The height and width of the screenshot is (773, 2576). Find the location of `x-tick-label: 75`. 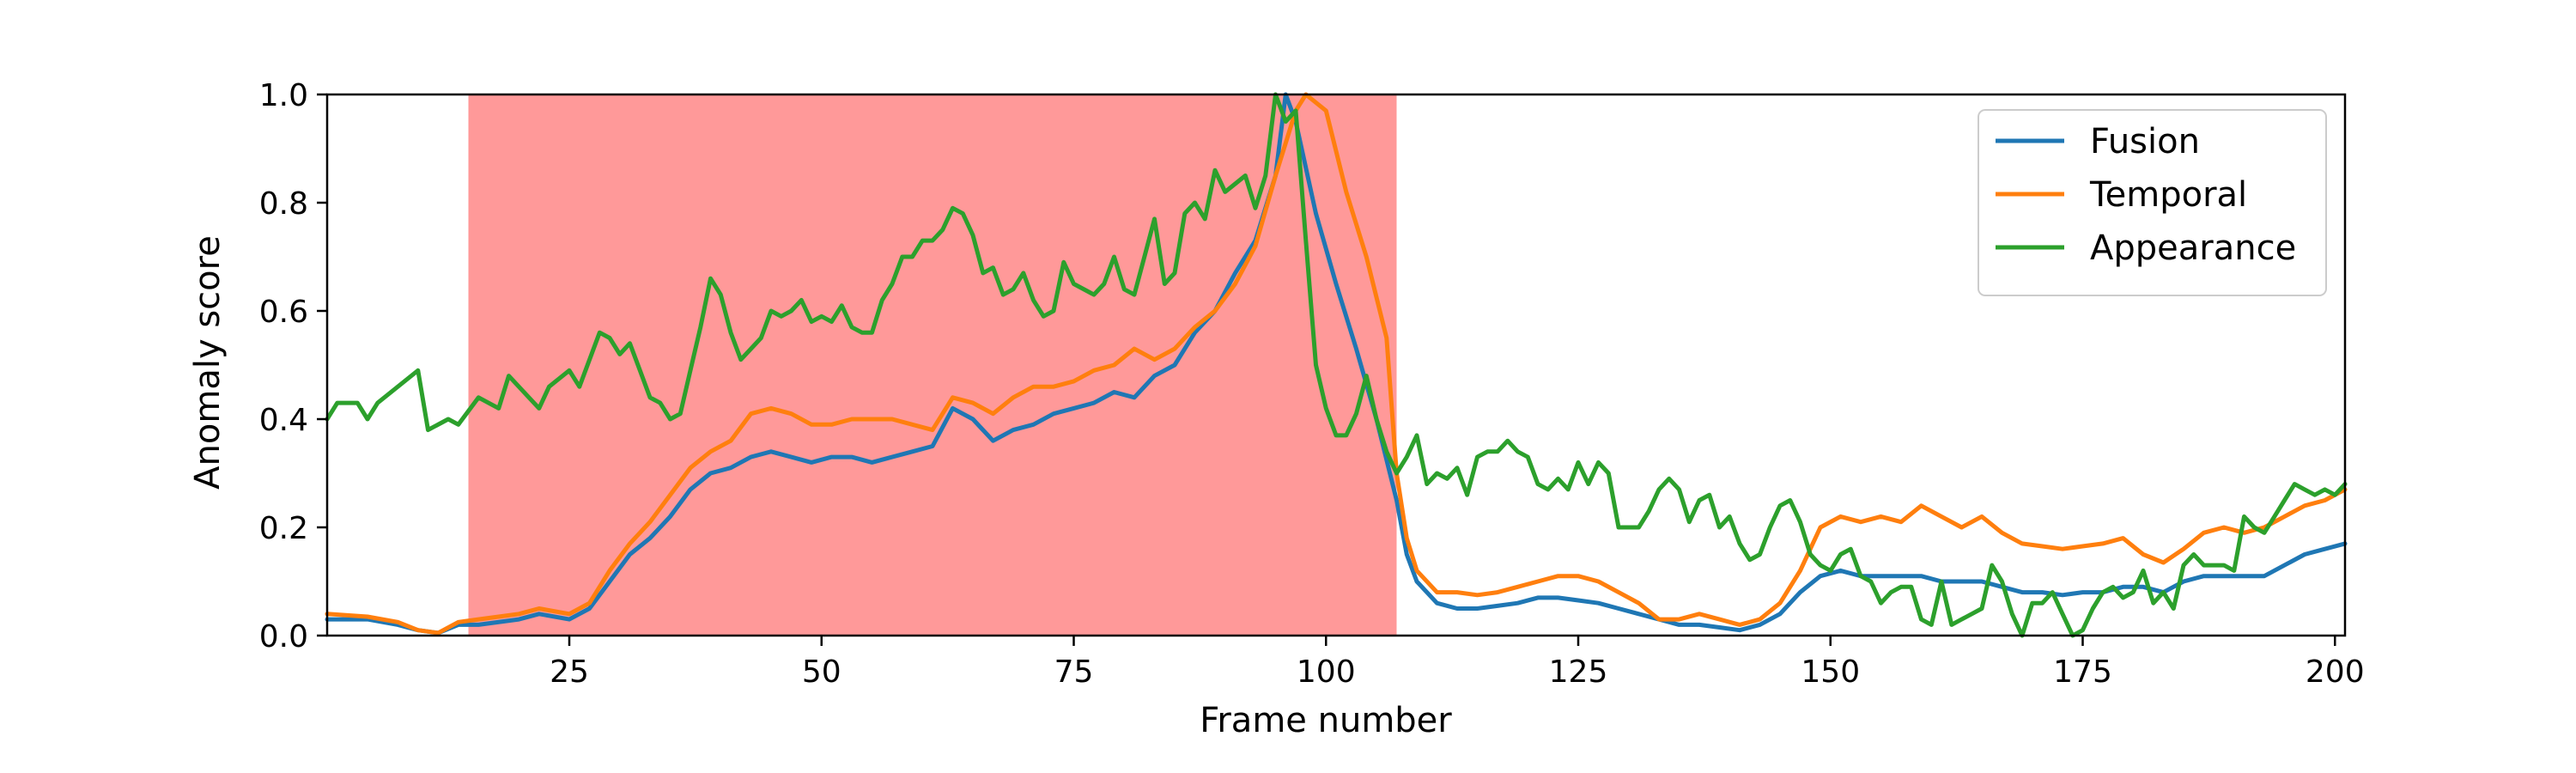

x-tick-label: 75 is located at coordinates (1074, 672).